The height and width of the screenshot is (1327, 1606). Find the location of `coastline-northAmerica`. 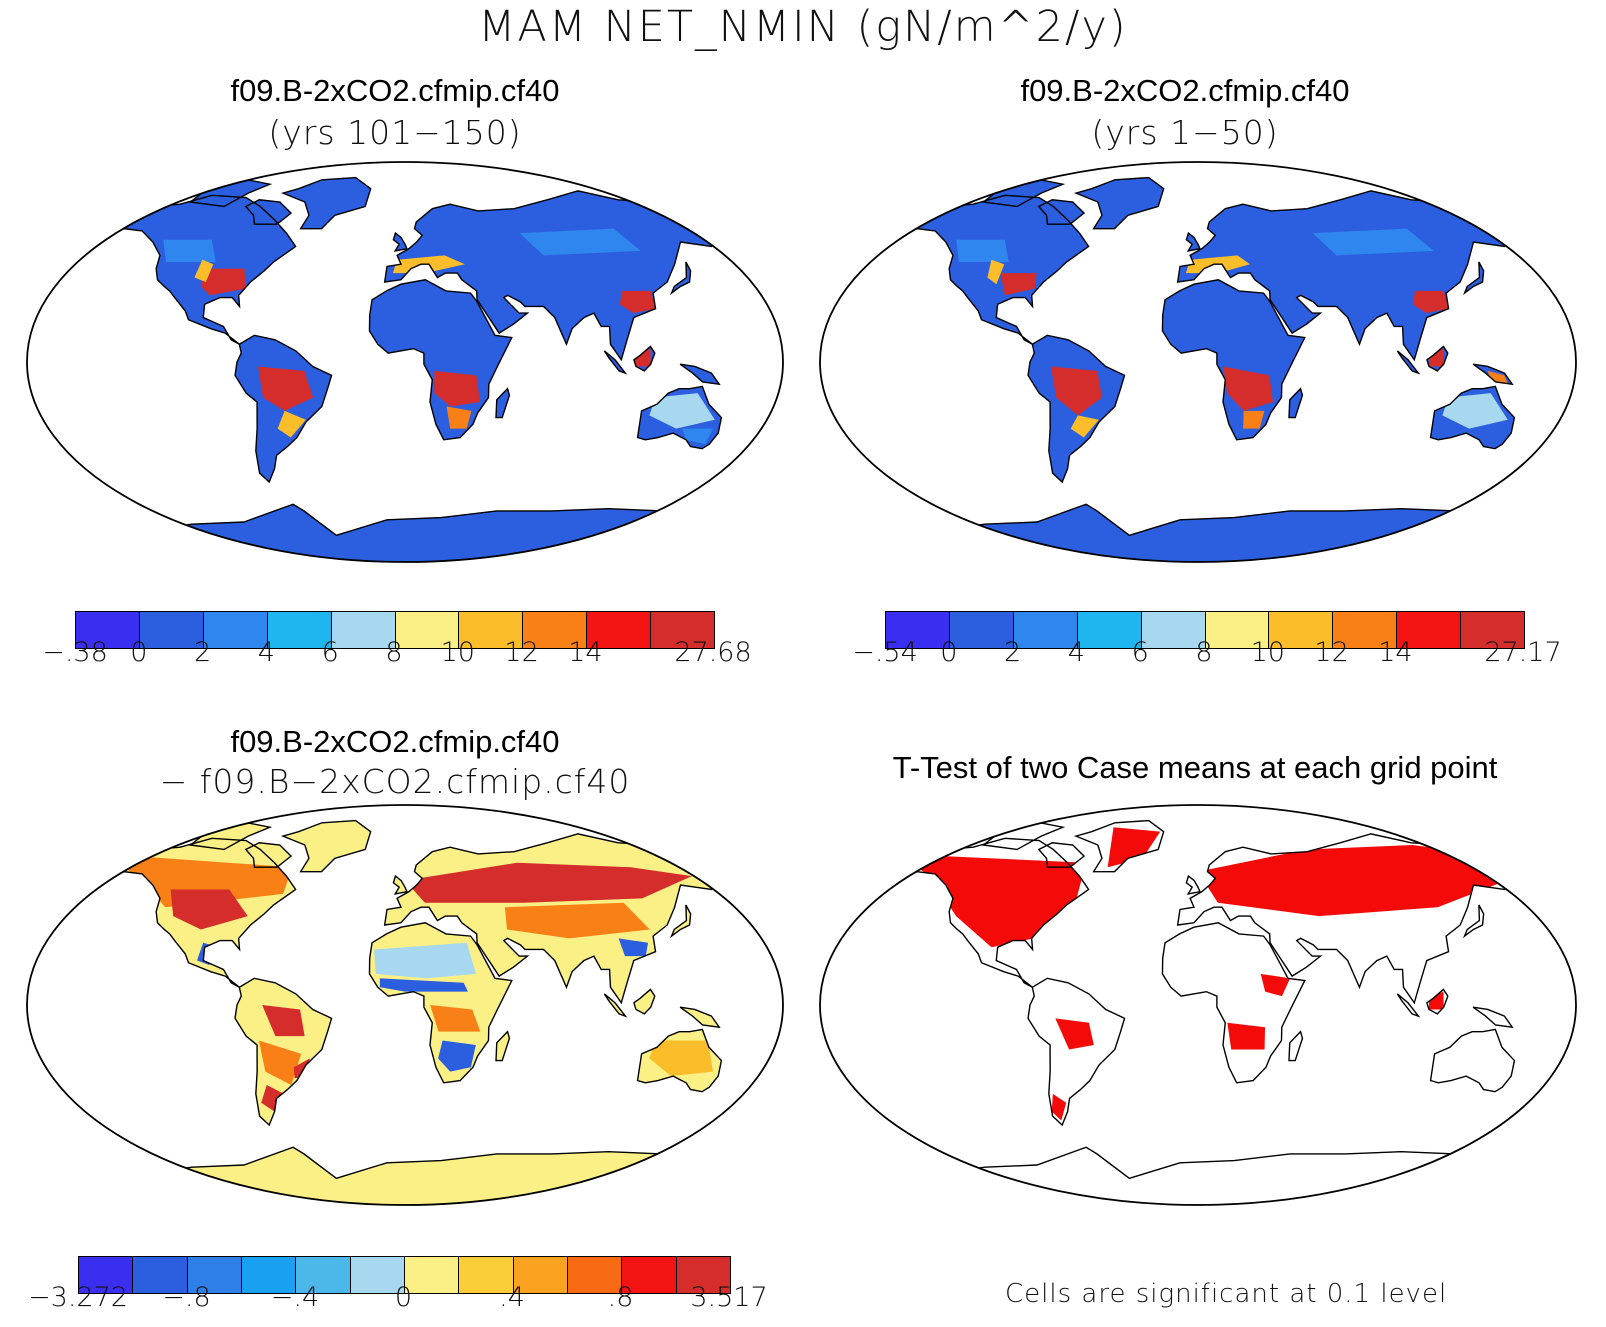

coastline-northAmerica is located at coordinates (195, 269).